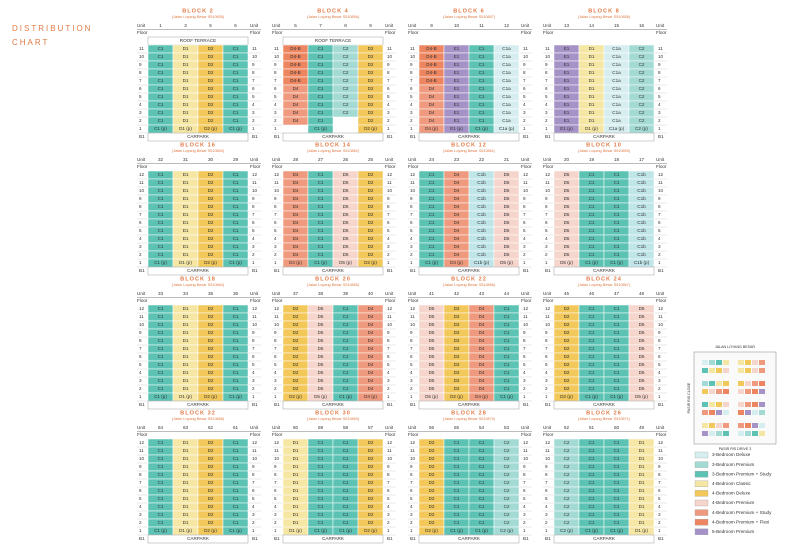 This screenshot has width=800, height=548. What do you see at coordinates (333, 270) in the screenshot?
I see `carpark-label: CARPARK` at bounding box center [333, 270].